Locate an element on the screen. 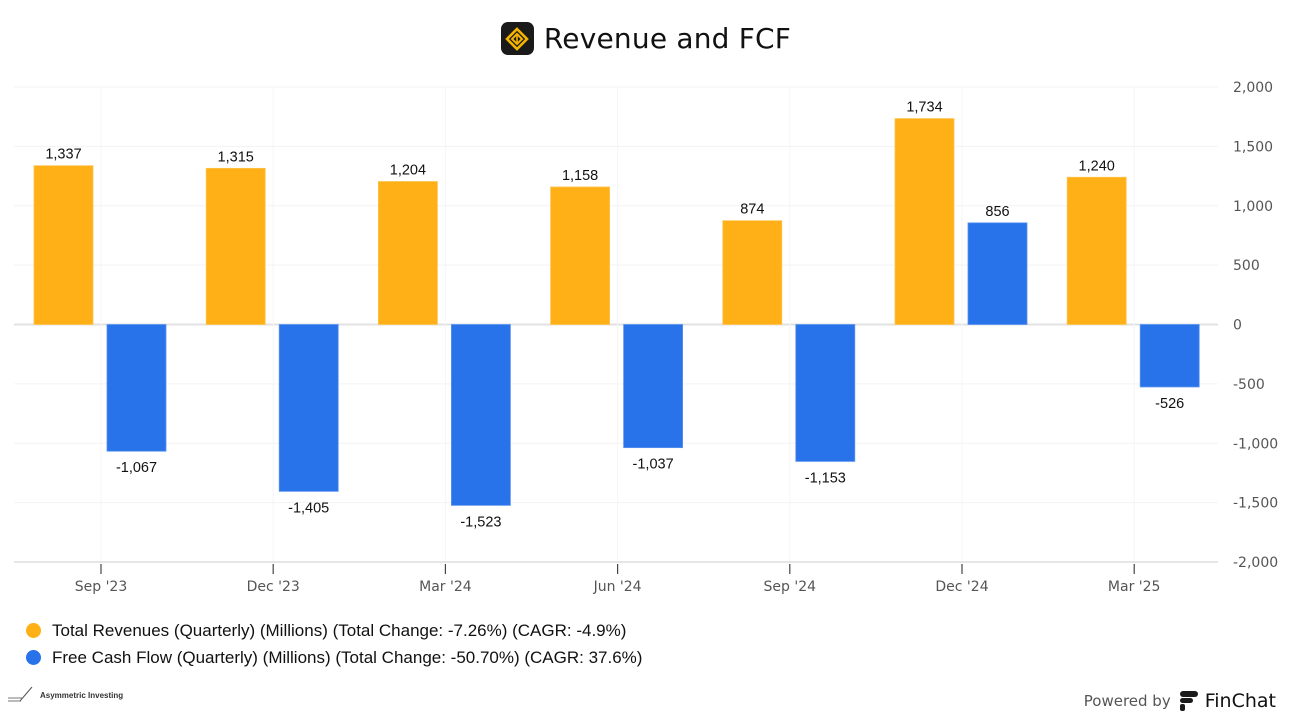 Image resolution: width=1292 pixels, height=727 pixels. y-tick-label: 1,500 is located at coordinates (1253, 147).